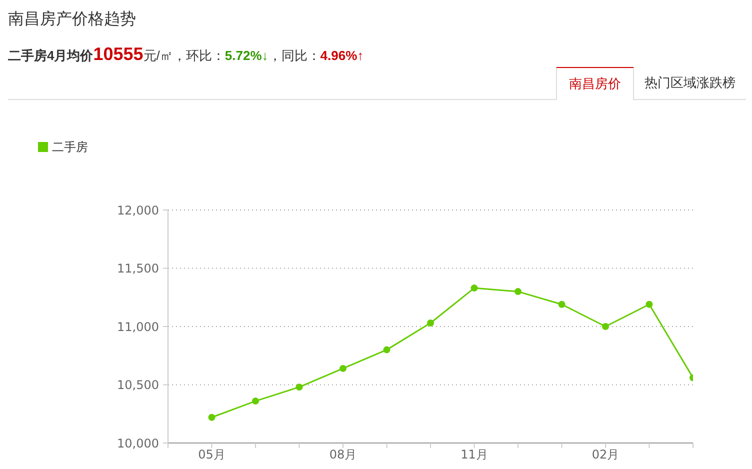 The height and width of the screenshot is (469, 752). What do you see at coordinates (138, 327) in the screenshot?
I see `y-tick-label: 11,000` at bounding box center [138, 327].